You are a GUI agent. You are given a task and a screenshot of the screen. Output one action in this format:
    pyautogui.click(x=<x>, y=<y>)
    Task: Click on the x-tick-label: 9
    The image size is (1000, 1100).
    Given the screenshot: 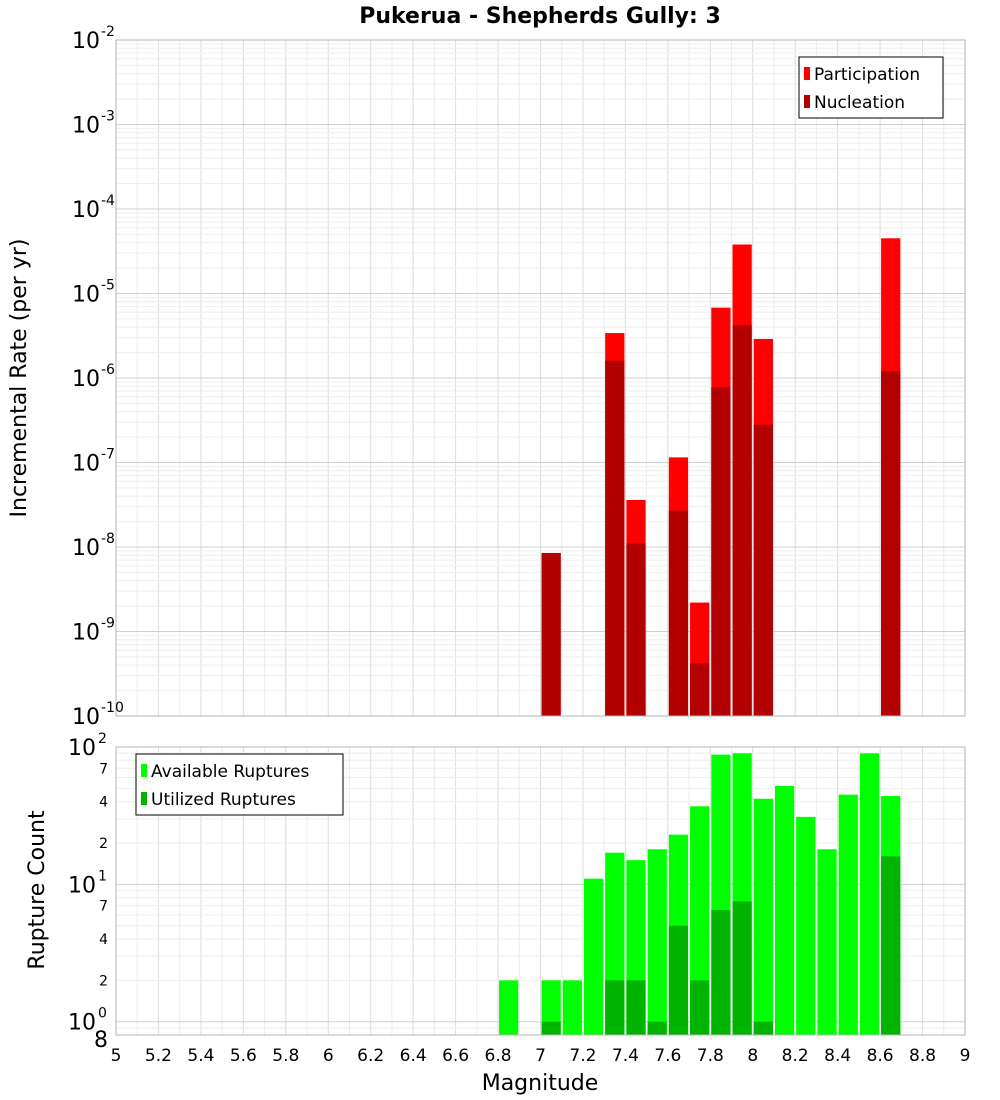 What is the action you would take?
    pyautogui.click(x=965, y=1056)
    